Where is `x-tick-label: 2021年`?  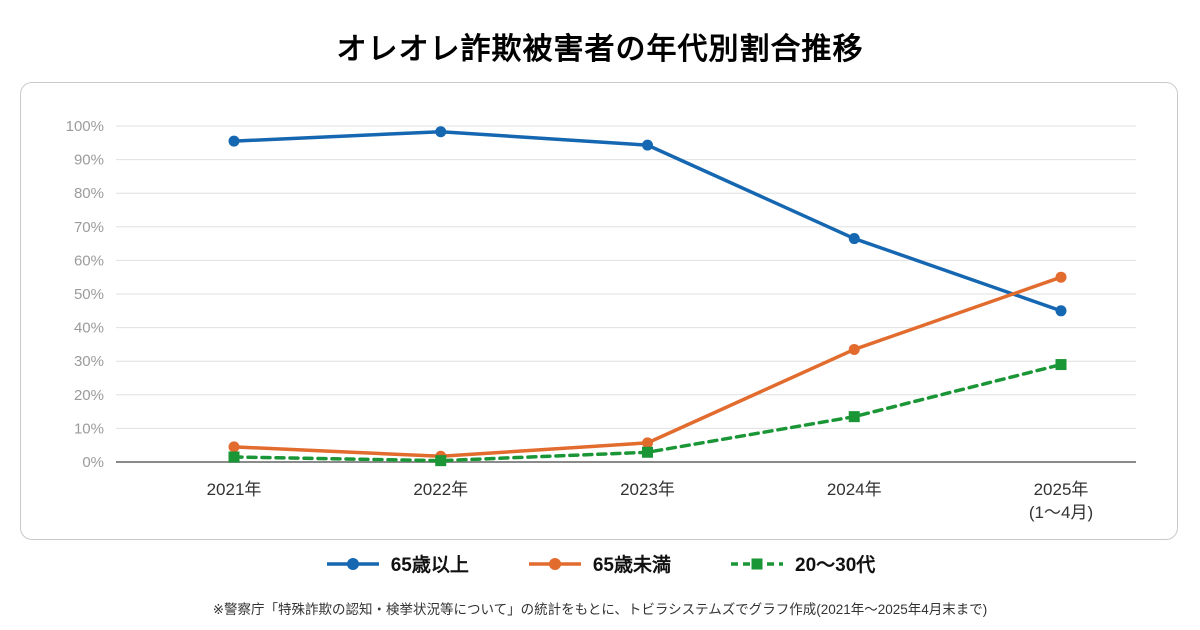
x-tick-label: 2021年 is located at coordinates (234, 489).